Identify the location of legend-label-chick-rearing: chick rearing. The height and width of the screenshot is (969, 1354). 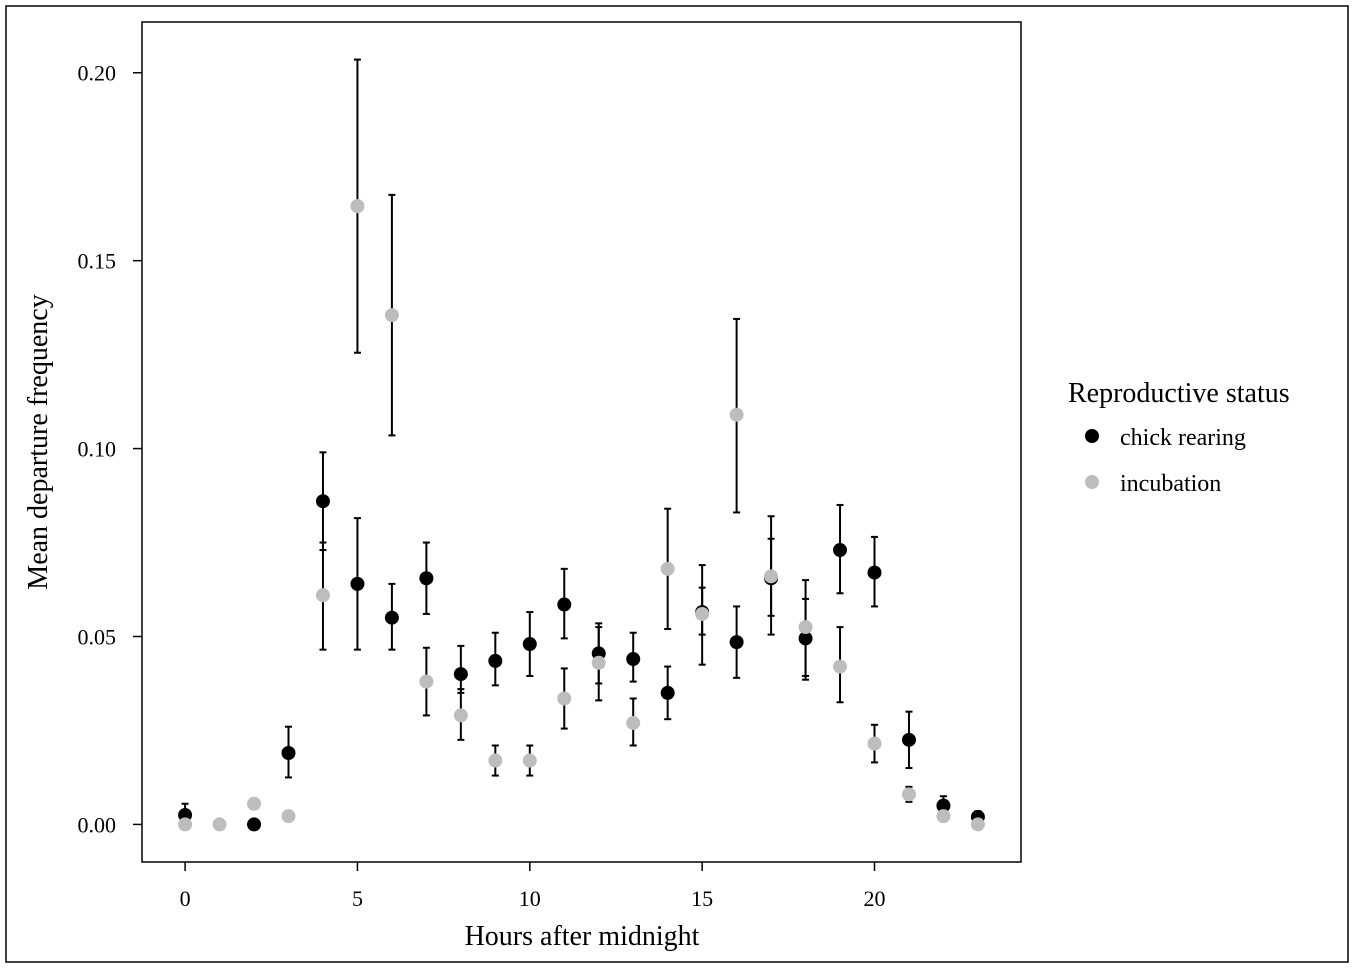
(1183, 438).